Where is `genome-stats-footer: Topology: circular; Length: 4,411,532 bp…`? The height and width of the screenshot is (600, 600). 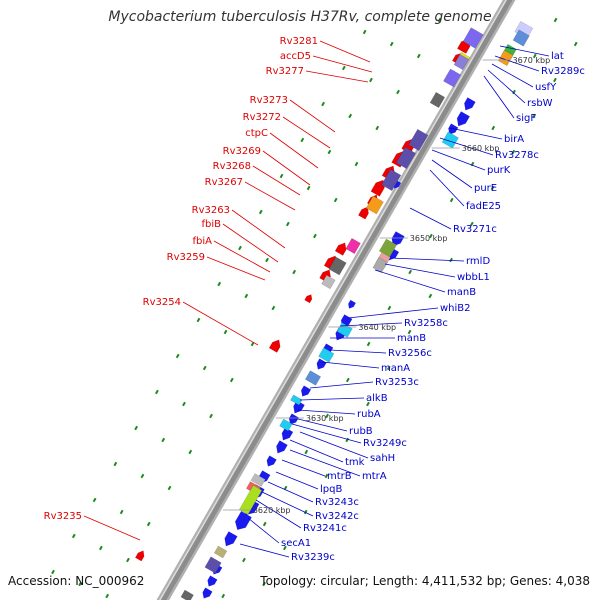 genome-stats-footer: Topology: circular; Length: 4,411,532 bp… is located at coordinates (425, 581).